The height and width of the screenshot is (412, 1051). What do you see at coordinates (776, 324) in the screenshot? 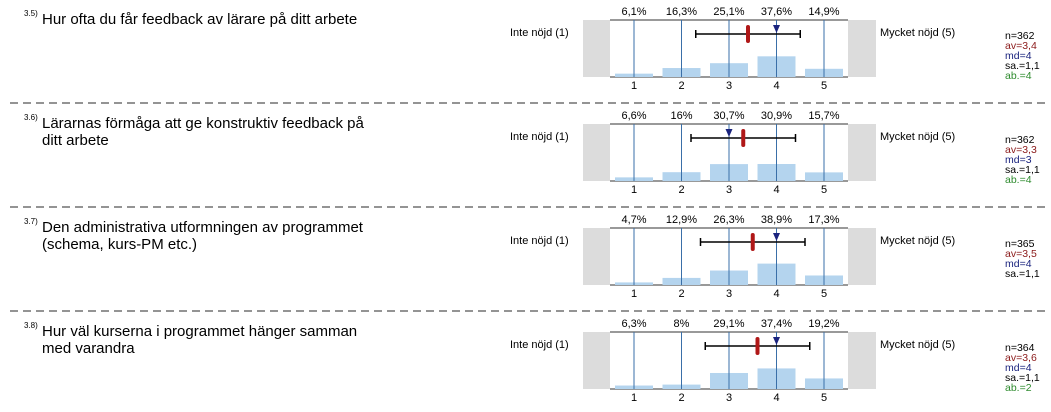
I see `value-label: 37,4%` at bounding box center [776, 324].